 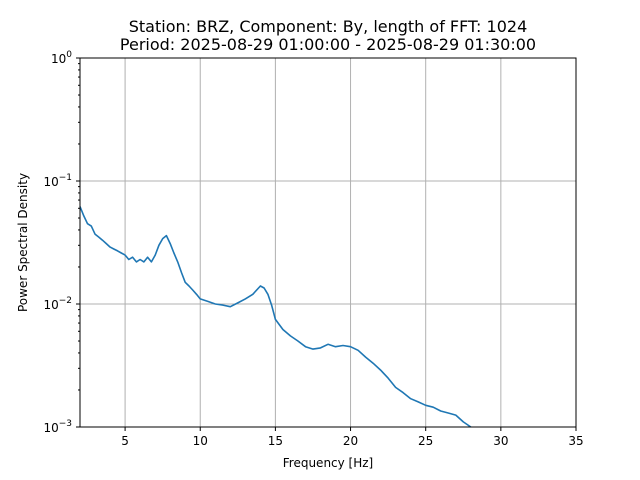 What do you see at coordinates (500, 441) in the screenshot?
I see `x-tick-label: 30` at bounding box center [500, 441].